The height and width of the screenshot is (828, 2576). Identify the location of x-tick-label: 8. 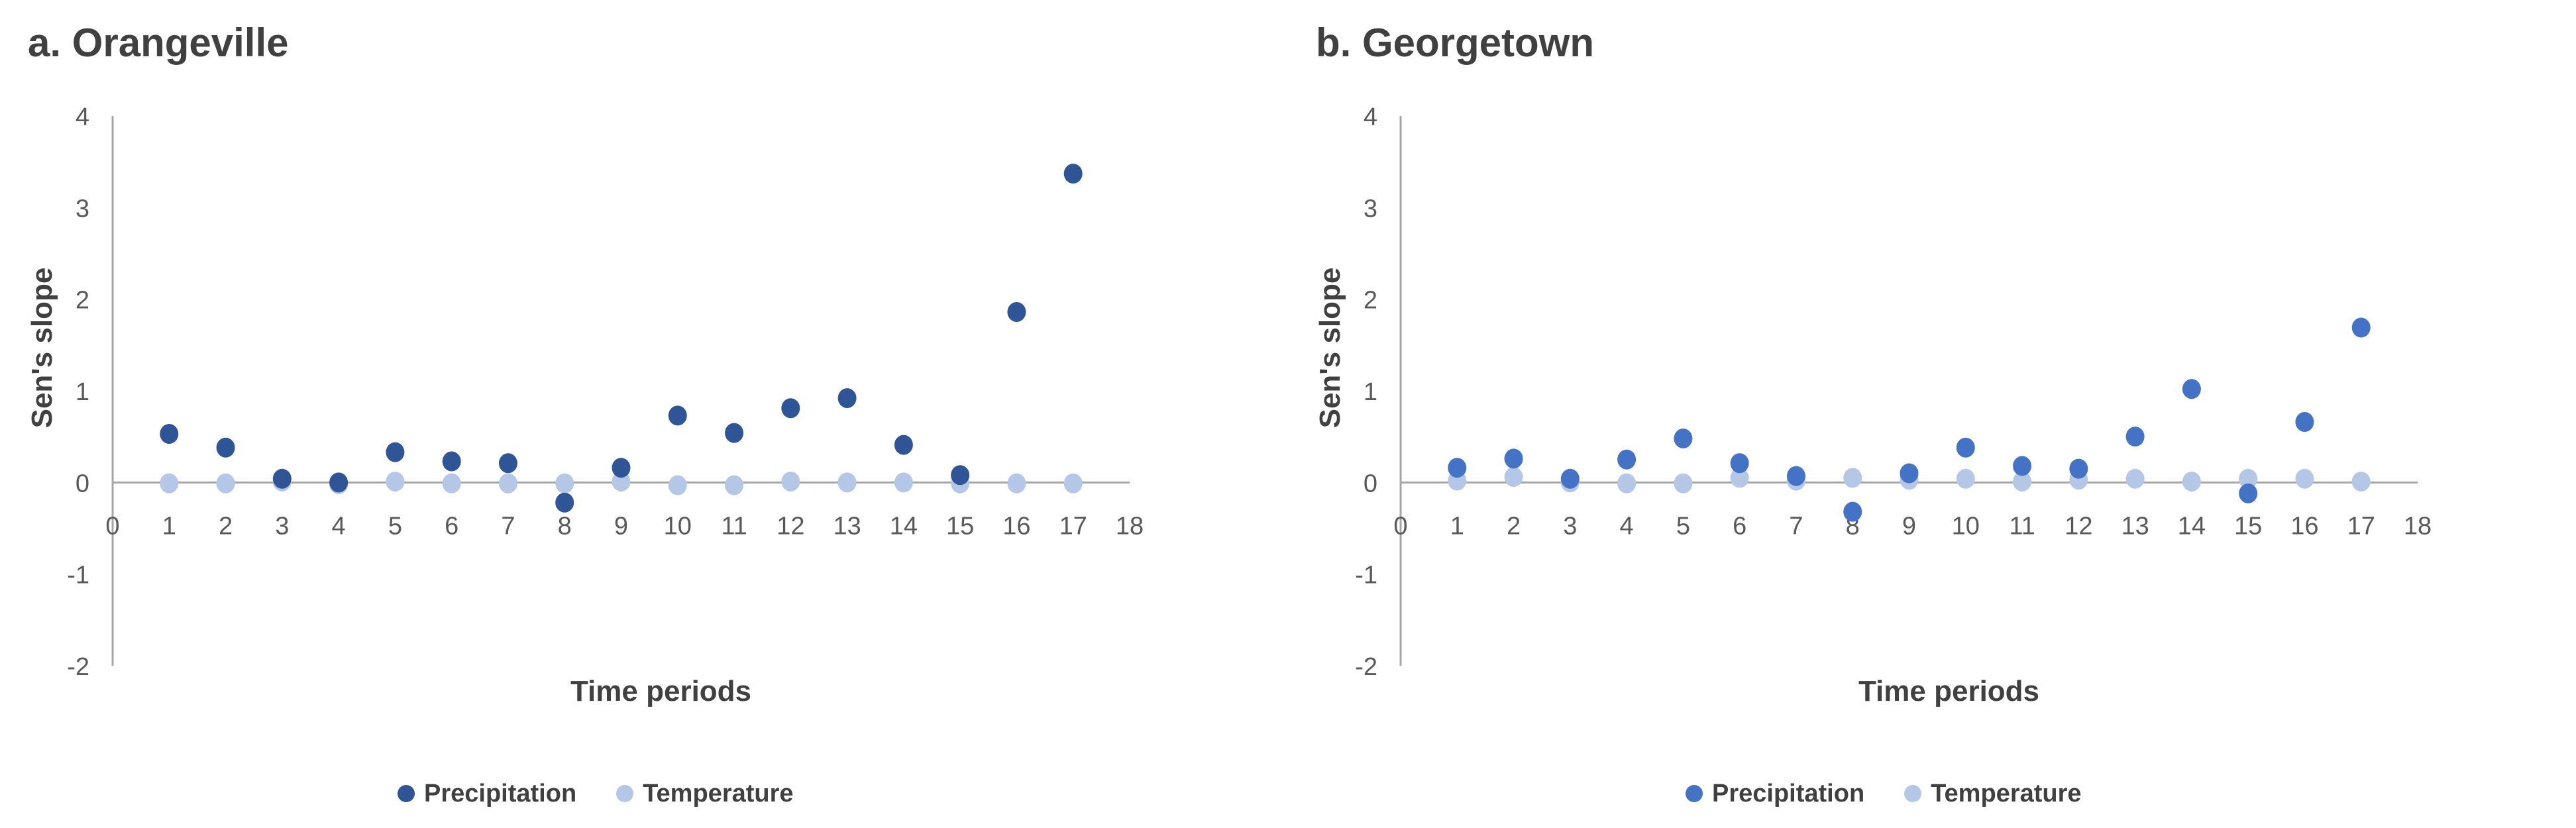
(565, 526).